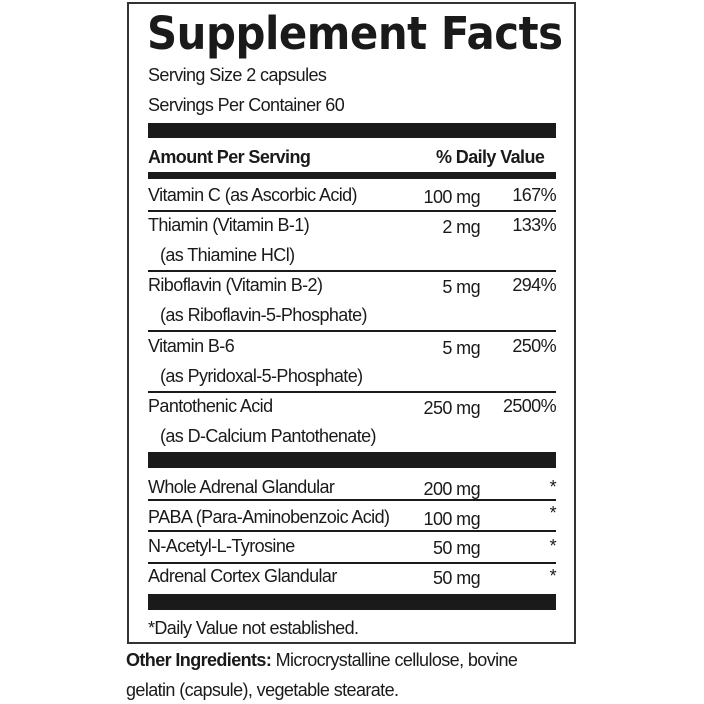 The height and width of the screenshot is (704, 704). What do you see at coordinates (253, 628) in the screenshot?
I see `footnote: *Daily Value not established.` at bounding box center [253, 628].